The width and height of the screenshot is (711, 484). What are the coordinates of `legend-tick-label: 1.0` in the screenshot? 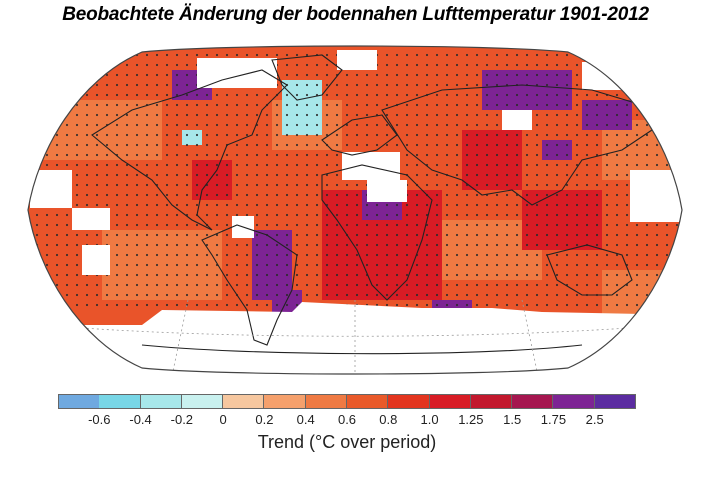 It's located at (429, 419).